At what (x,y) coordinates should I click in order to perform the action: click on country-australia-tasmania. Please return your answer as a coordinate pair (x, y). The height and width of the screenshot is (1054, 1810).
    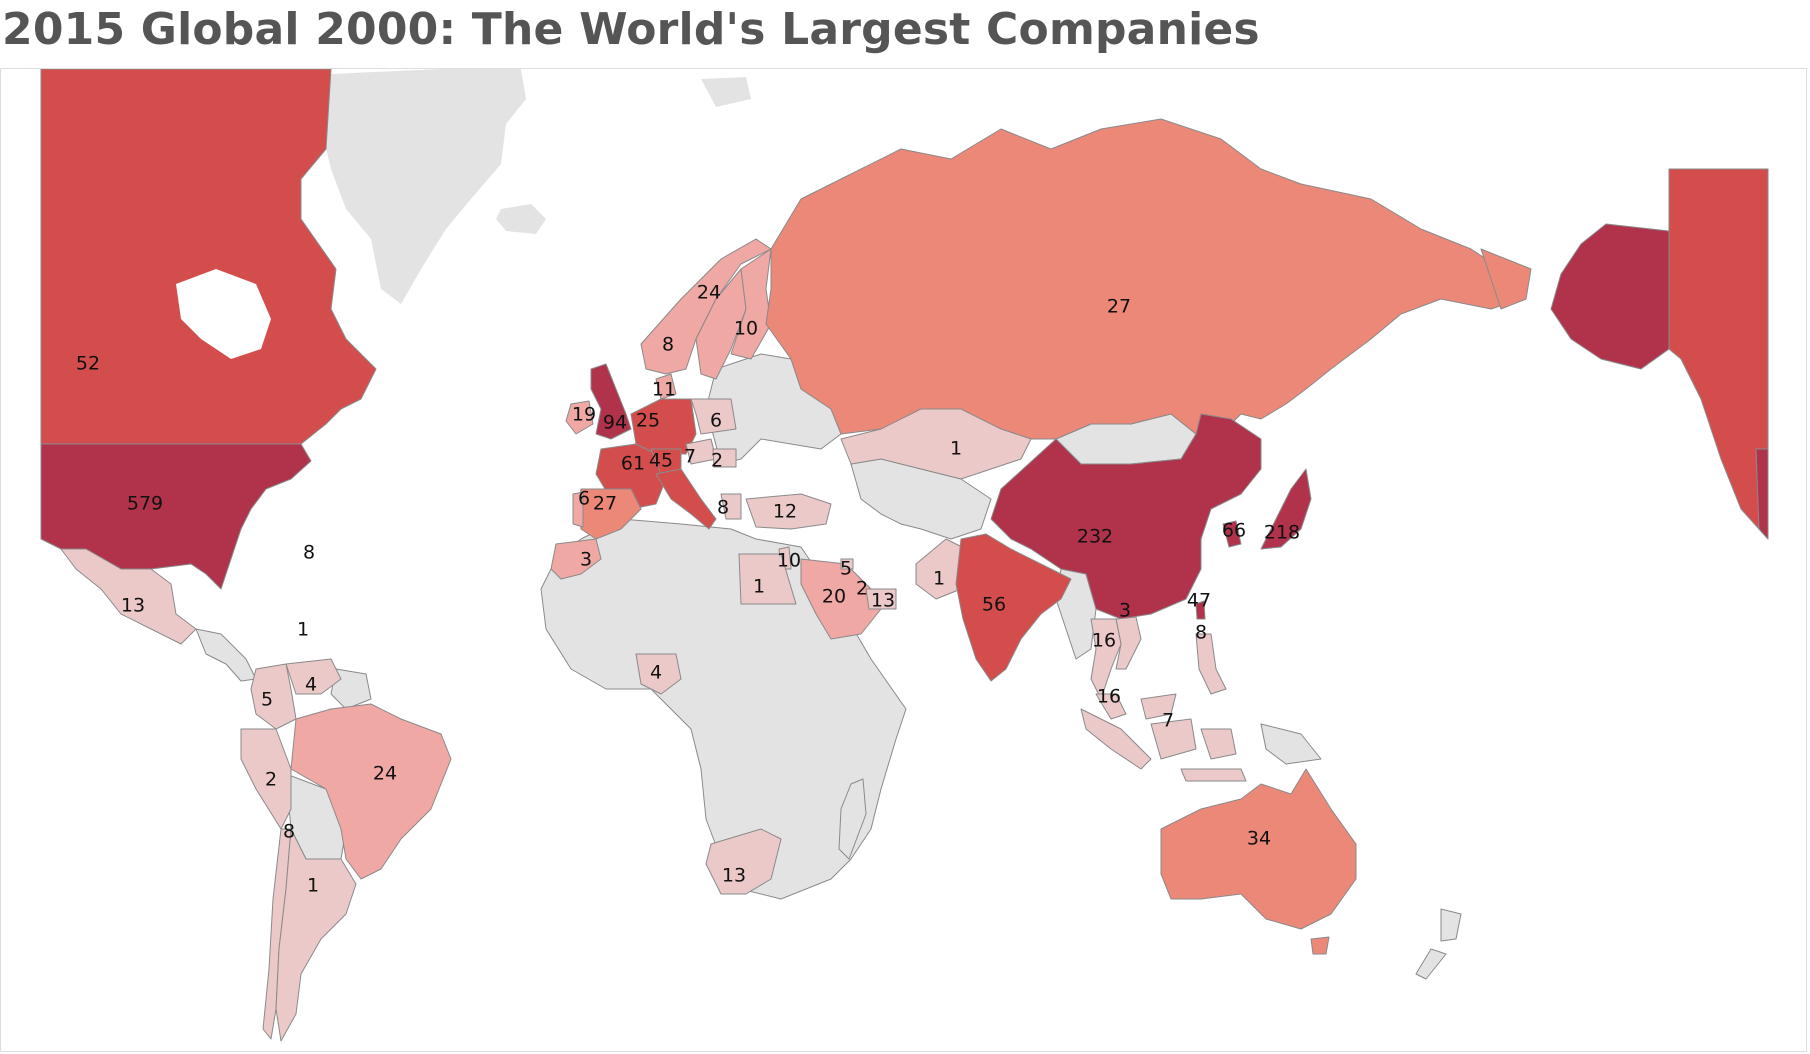
    Looking at the image, I should click on (1320, 945).